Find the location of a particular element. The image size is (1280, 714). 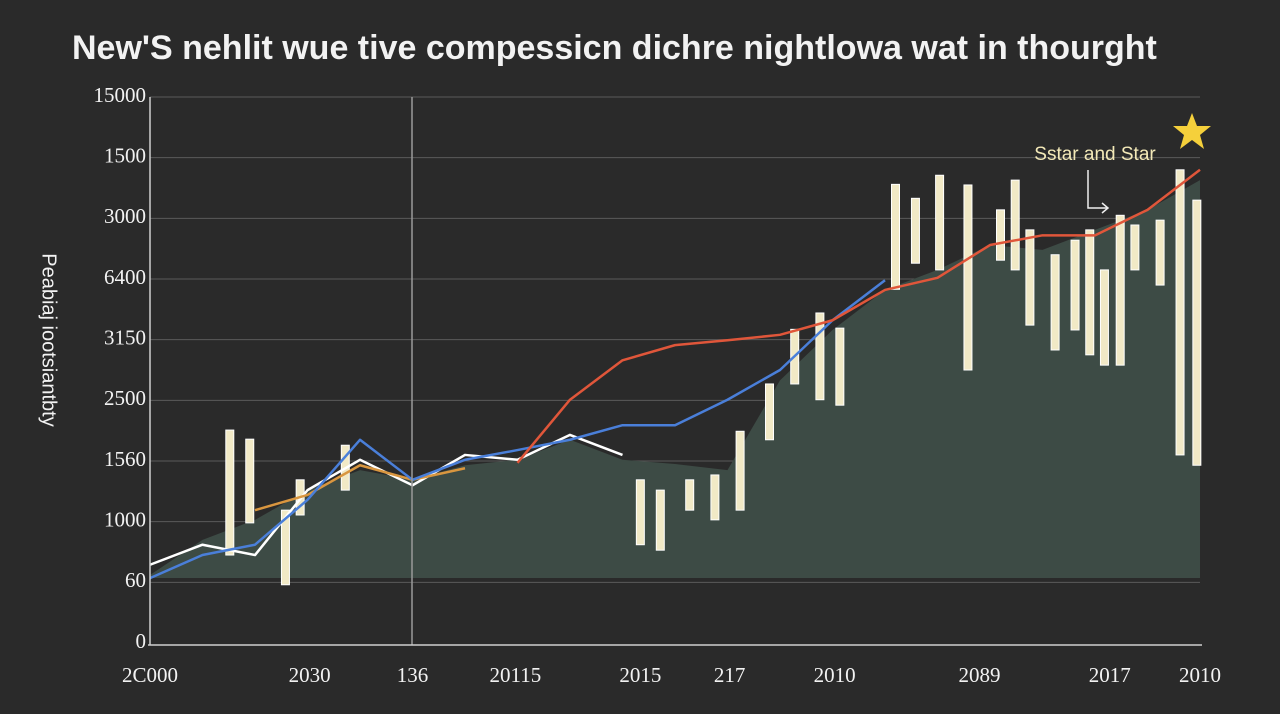

x-tick-label: 2015 is located at coordinates (640, 675).